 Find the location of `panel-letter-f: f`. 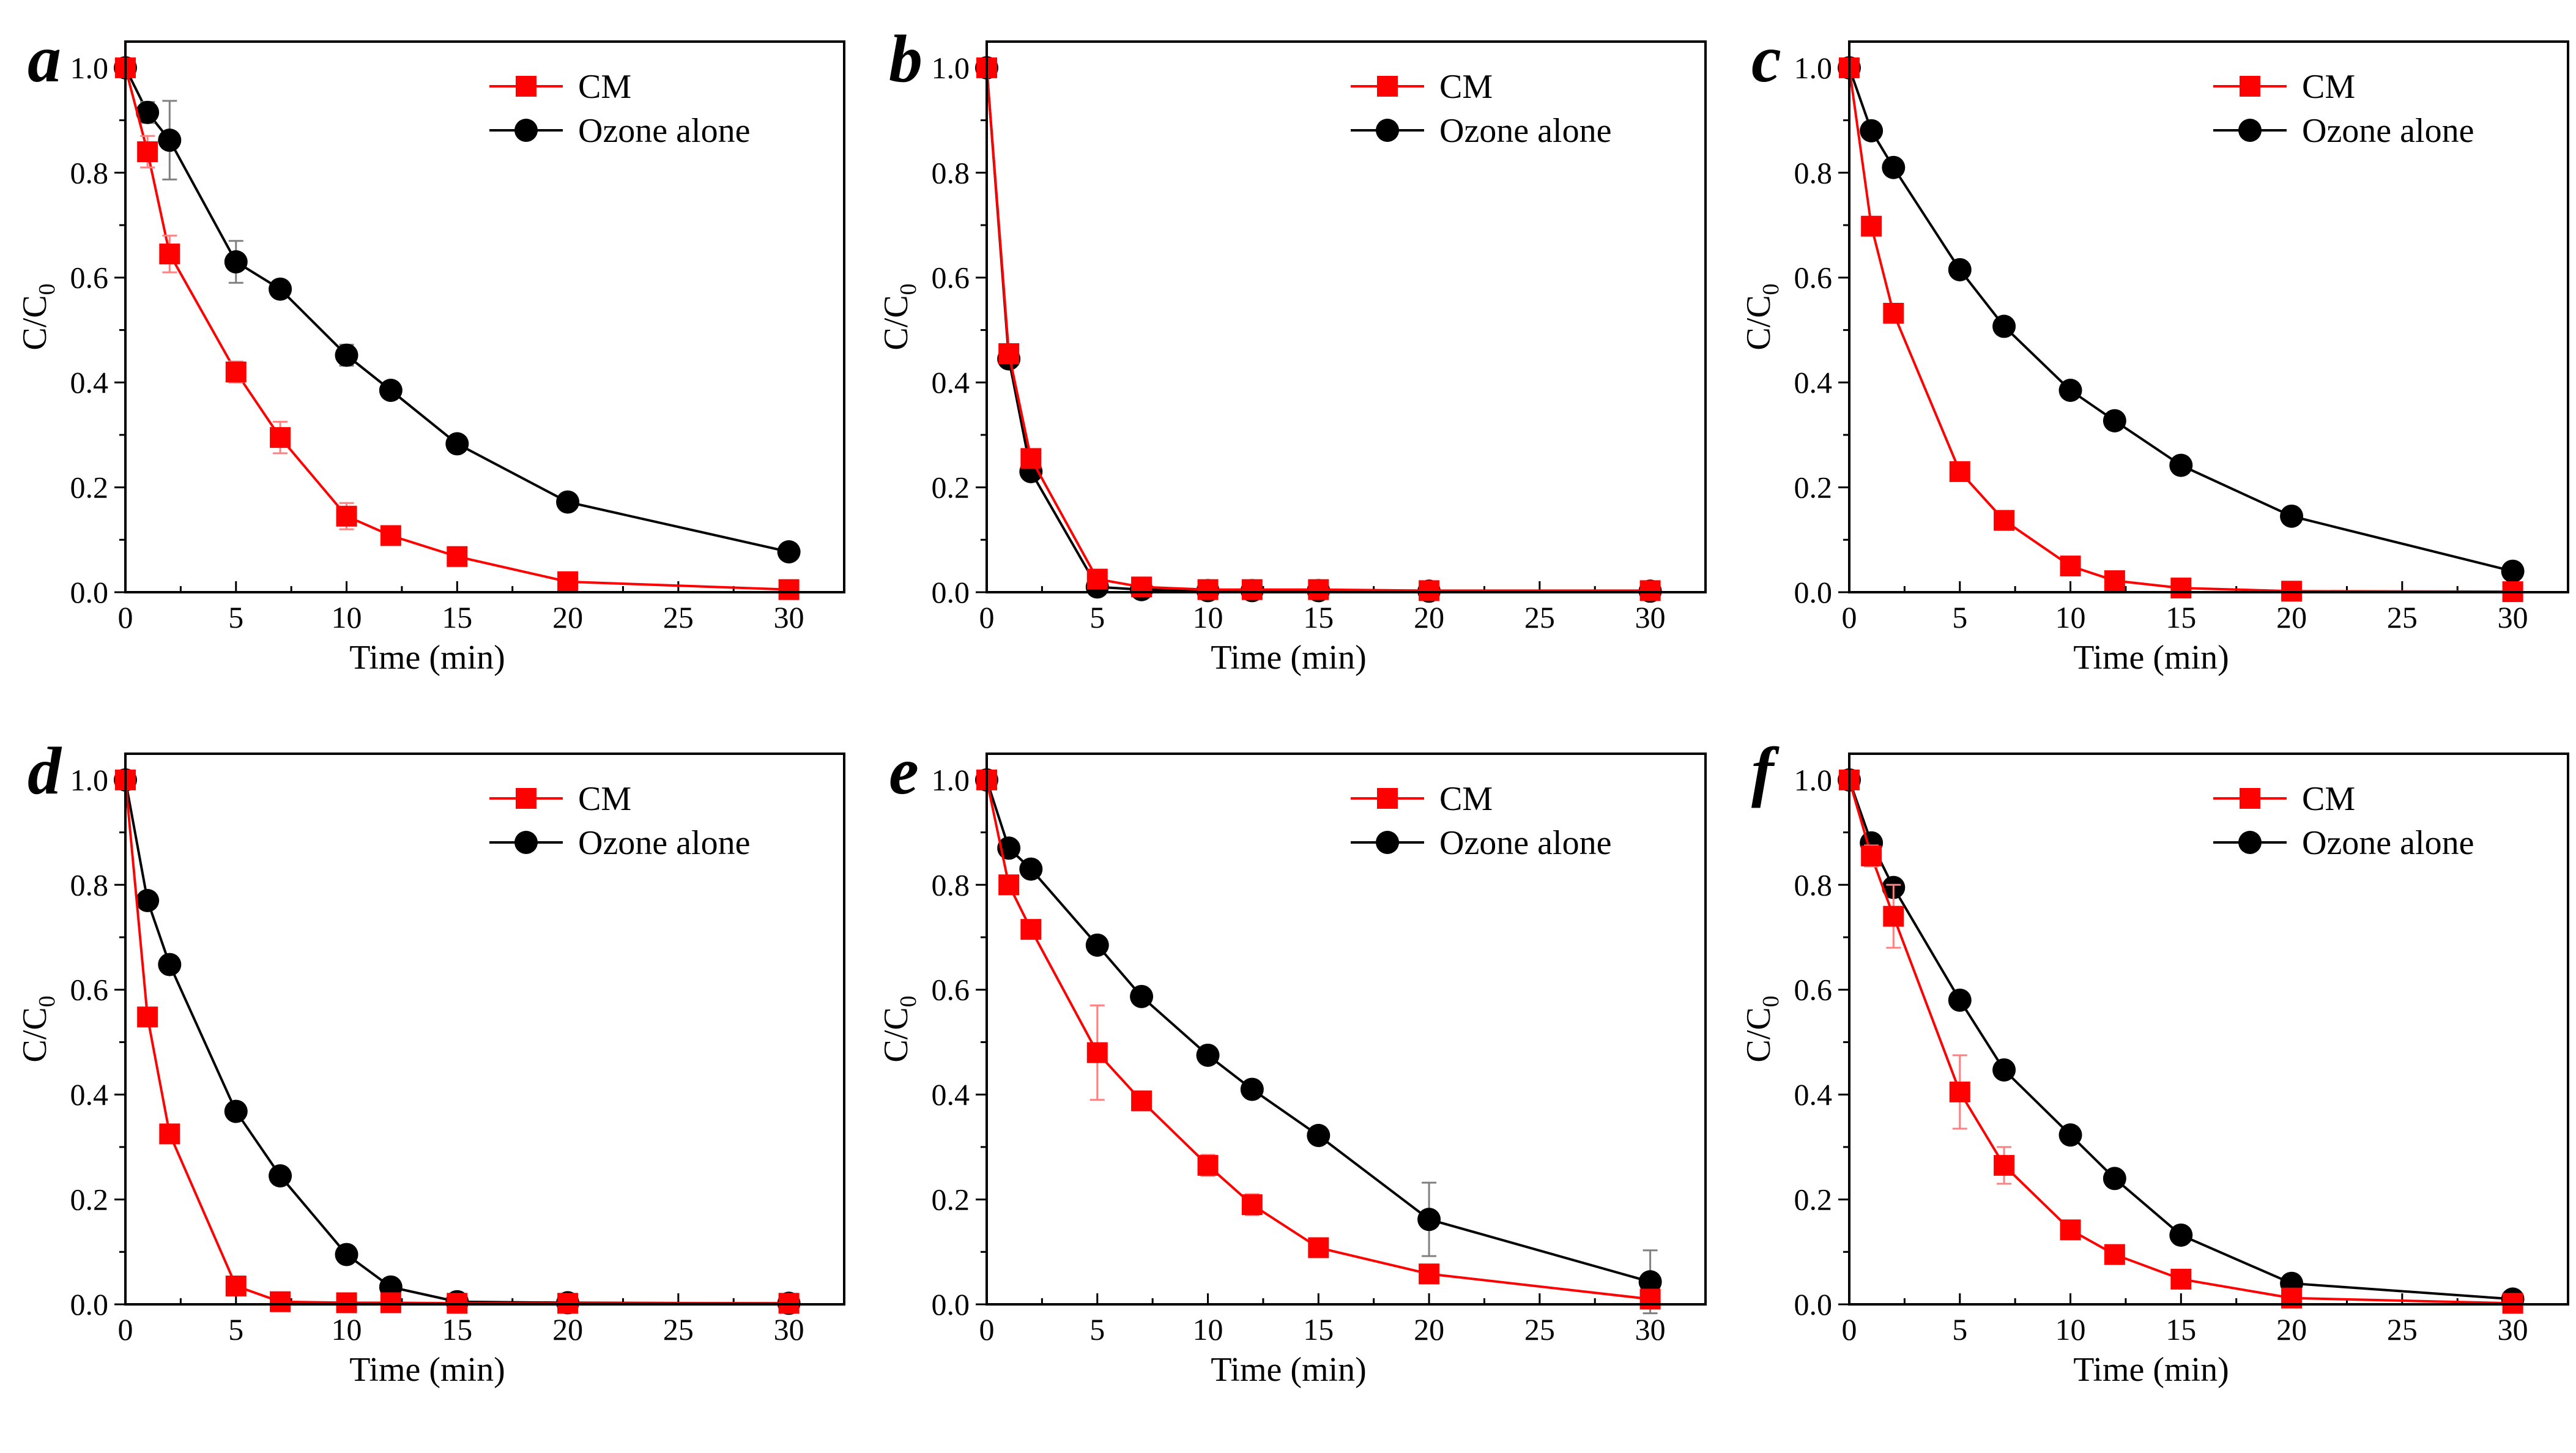

panel-letter-f: f is located at coordinates (1765, 771).